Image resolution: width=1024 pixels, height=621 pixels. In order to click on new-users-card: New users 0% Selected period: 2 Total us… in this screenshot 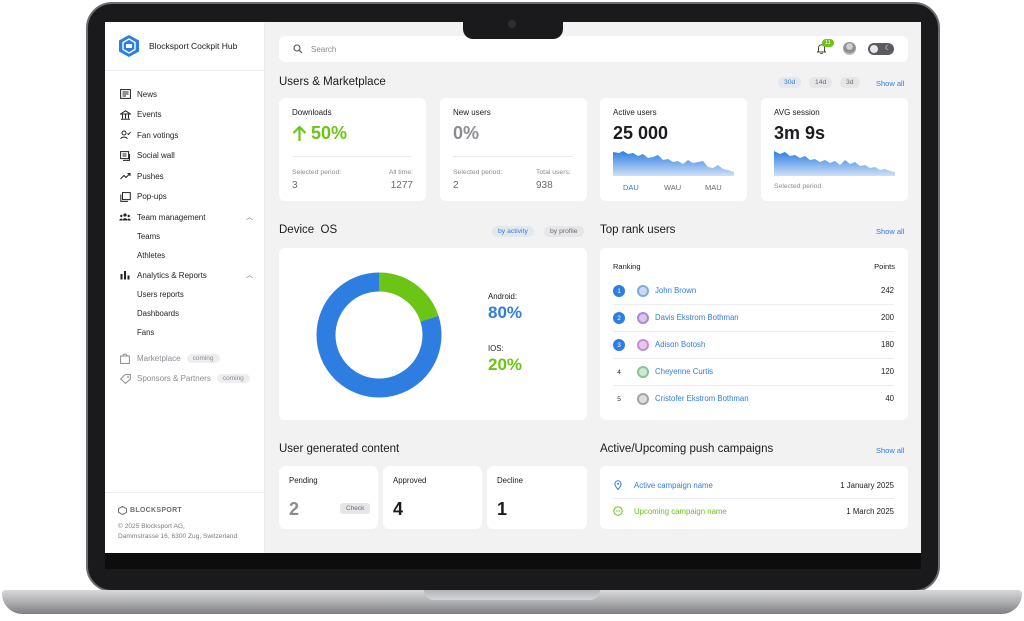, I will do `click(513, 149)`.